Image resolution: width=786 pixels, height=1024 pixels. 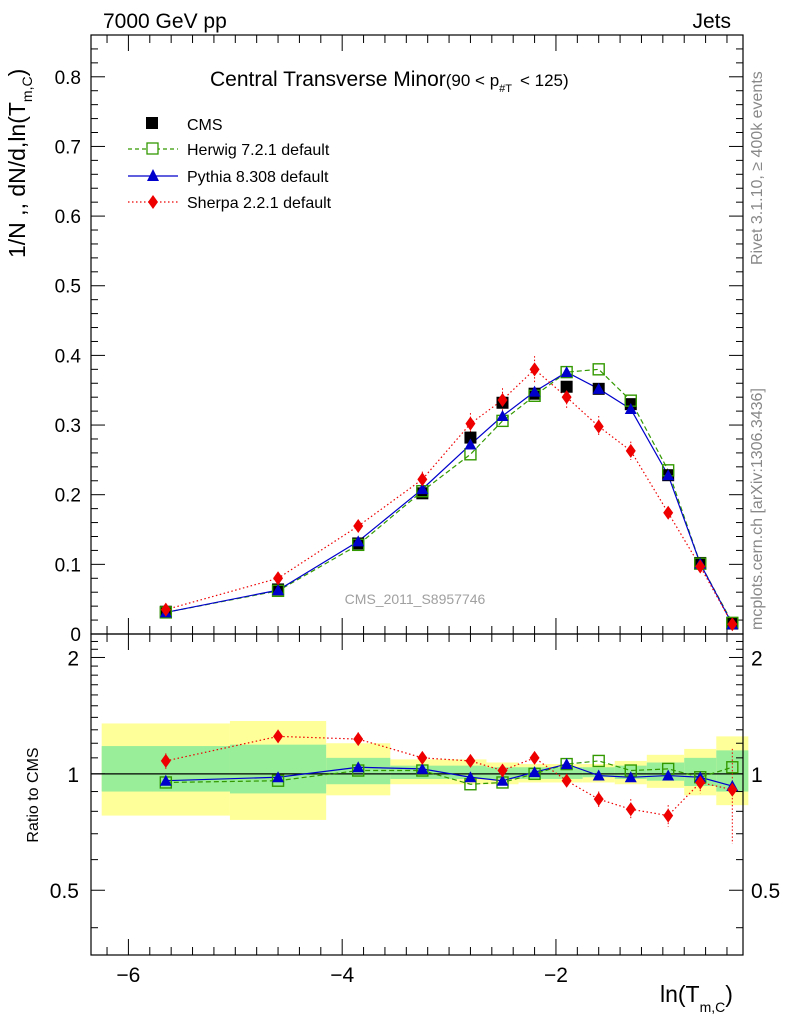 What do you see at coordinates (205, 125) in the screenshot?
I see `svg-text: CMS` at bounding box center [205, 125].